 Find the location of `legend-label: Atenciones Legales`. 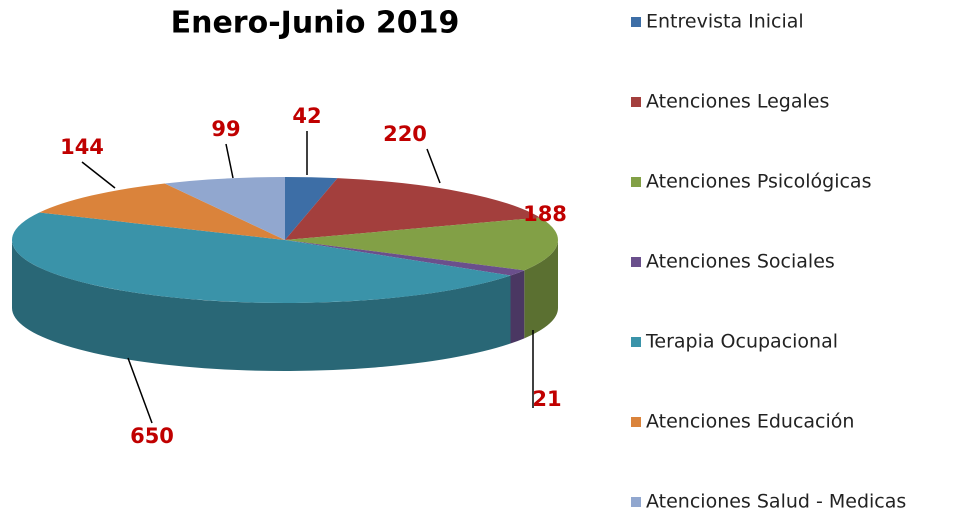

legend-label: Atenciones Legales is located at coordinates (737, 102).